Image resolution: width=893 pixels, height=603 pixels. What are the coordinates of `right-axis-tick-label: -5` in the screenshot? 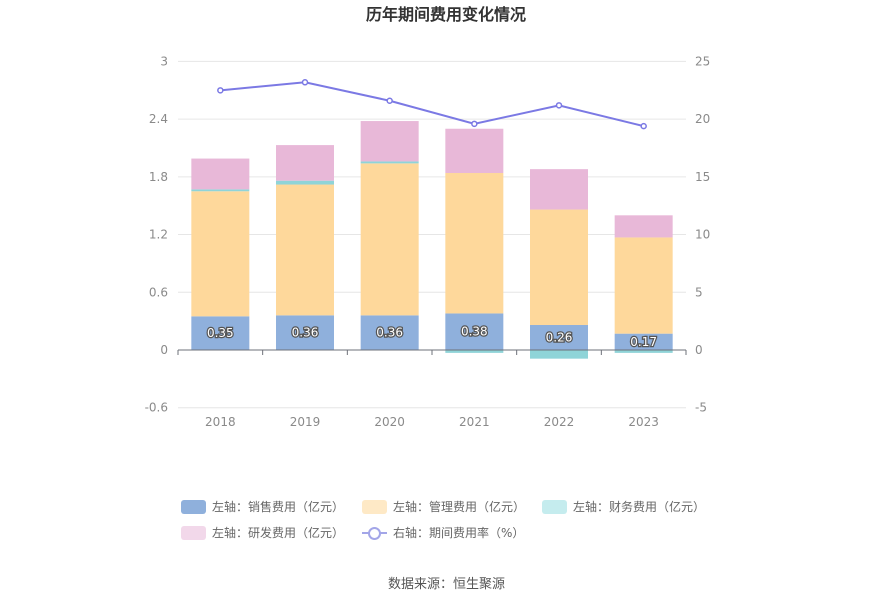 It's located at (701, 408).